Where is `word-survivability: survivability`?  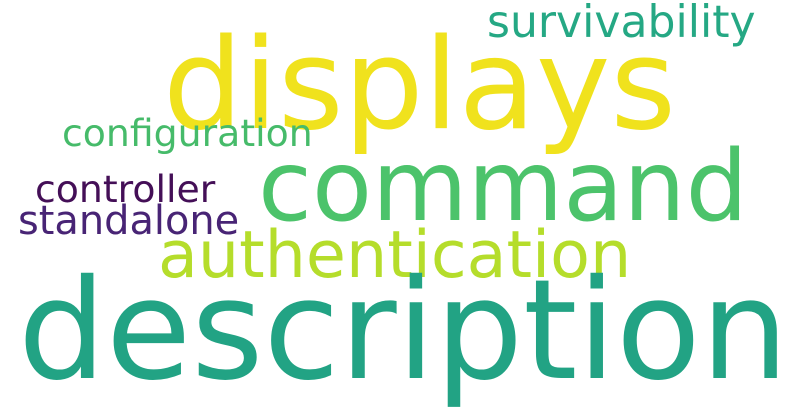
word-survivability: survivability is located at coordinates (621, 24).